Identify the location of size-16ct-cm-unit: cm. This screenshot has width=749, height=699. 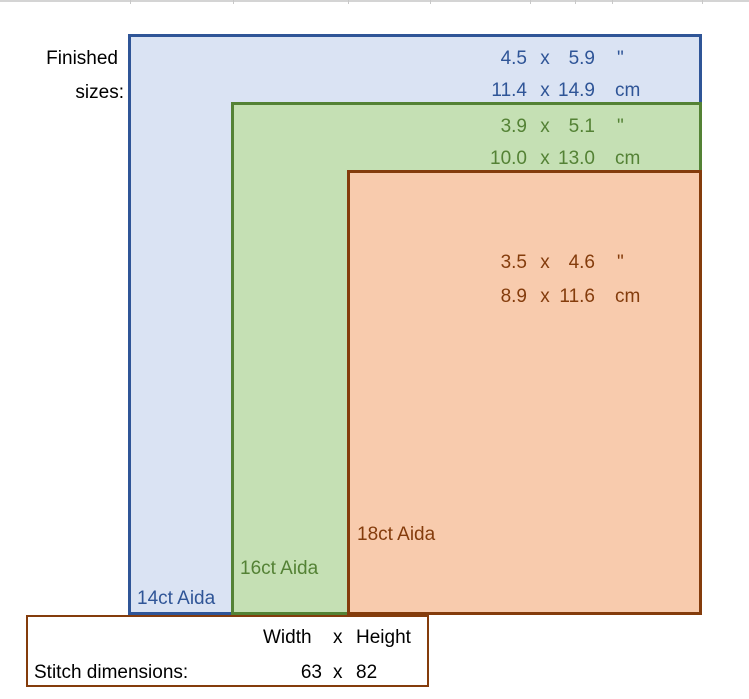
(628, 158).